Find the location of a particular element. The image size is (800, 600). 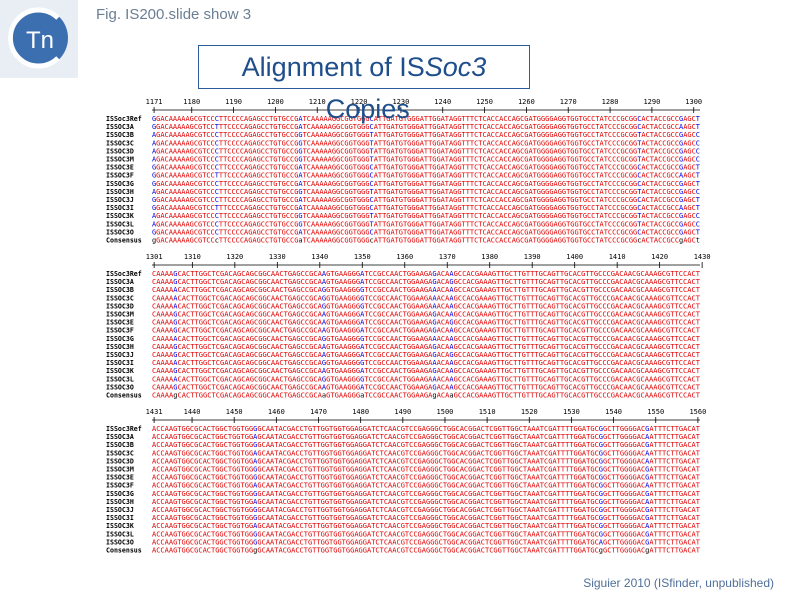

ruler-label: 1360 is located at coordinates (404, 257).